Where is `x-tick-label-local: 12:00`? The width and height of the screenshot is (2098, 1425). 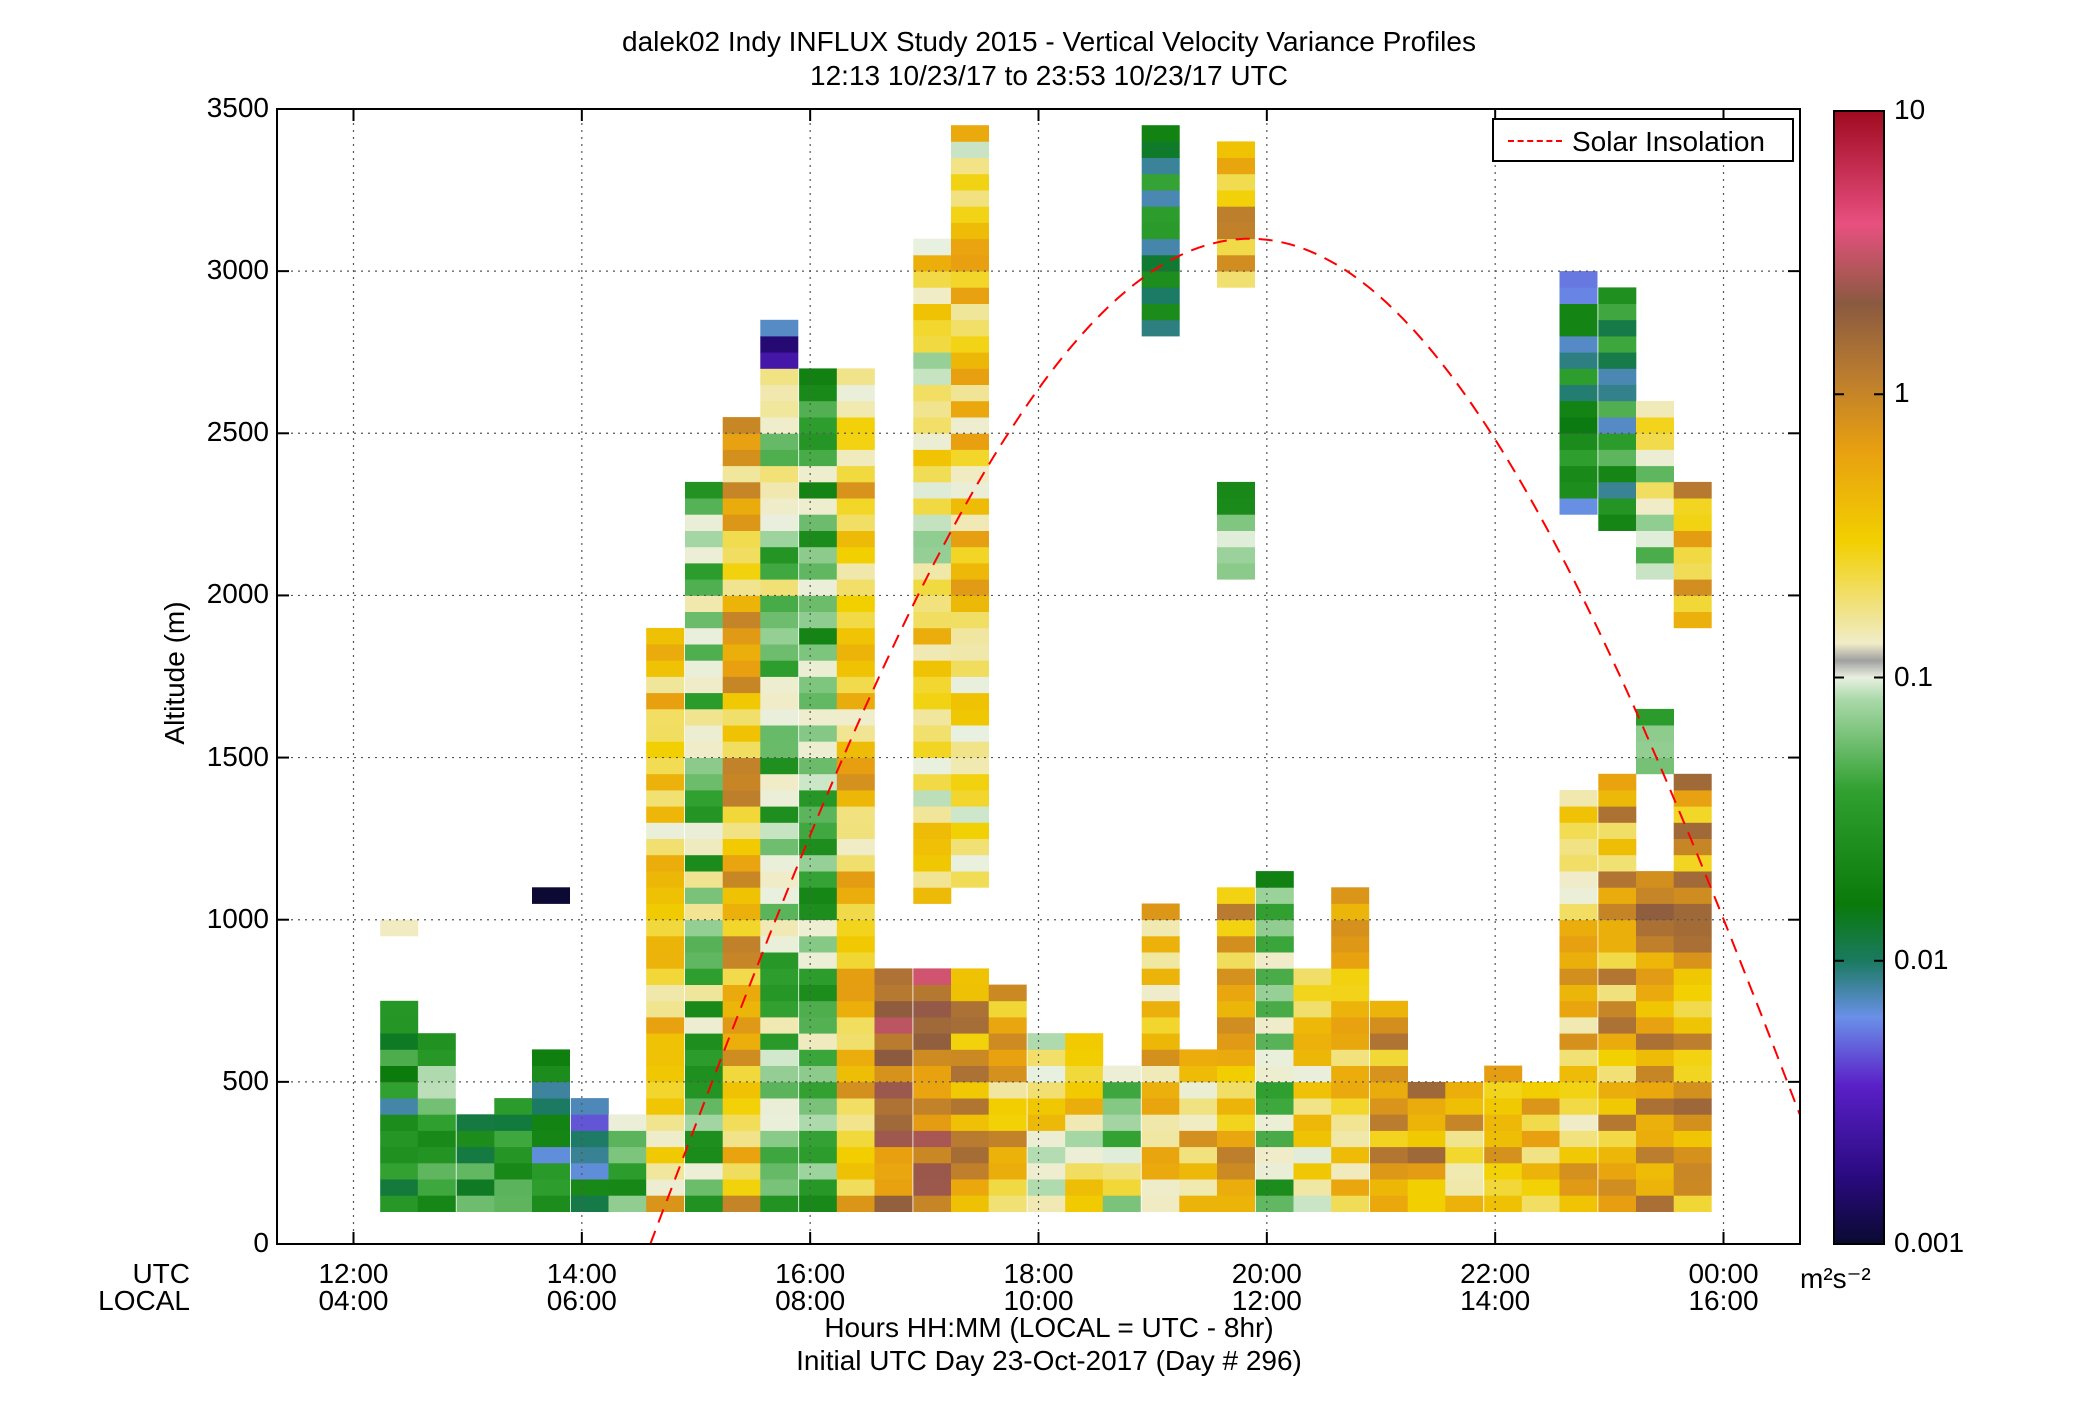 x-tick-label-local: 12:00 is located at coordinates (1266, 1300).